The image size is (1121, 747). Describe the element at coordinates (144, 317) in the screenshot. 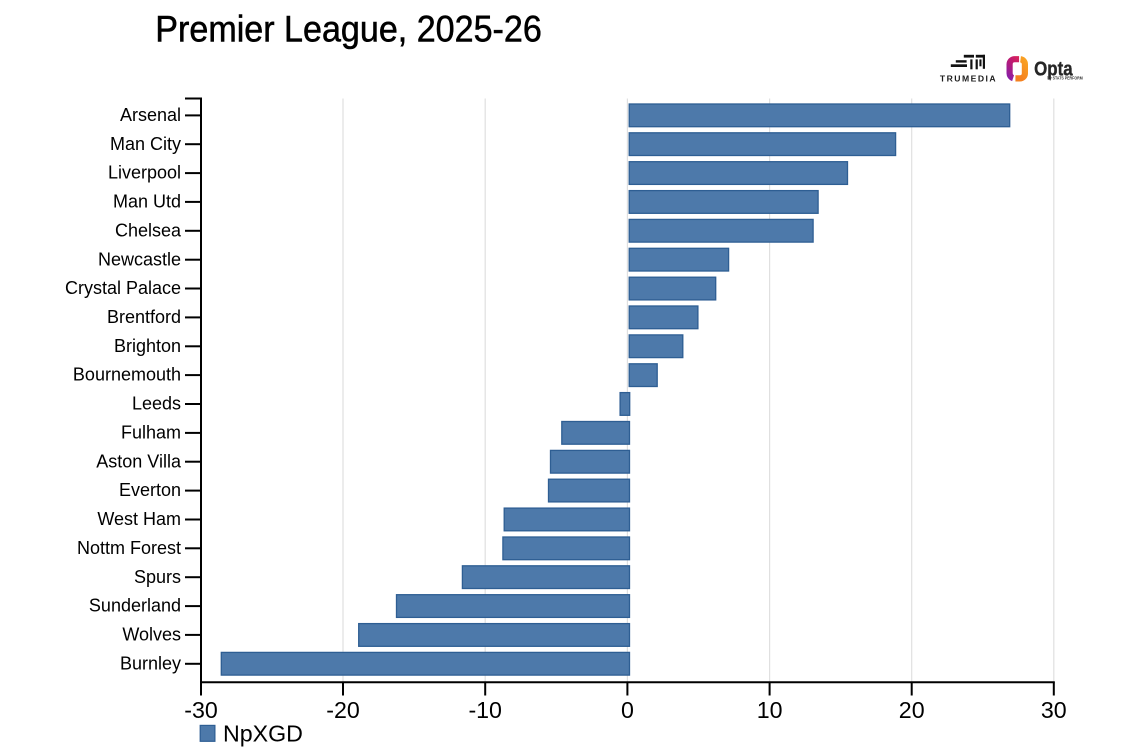

I see `svg-text: Brentford` at that location.